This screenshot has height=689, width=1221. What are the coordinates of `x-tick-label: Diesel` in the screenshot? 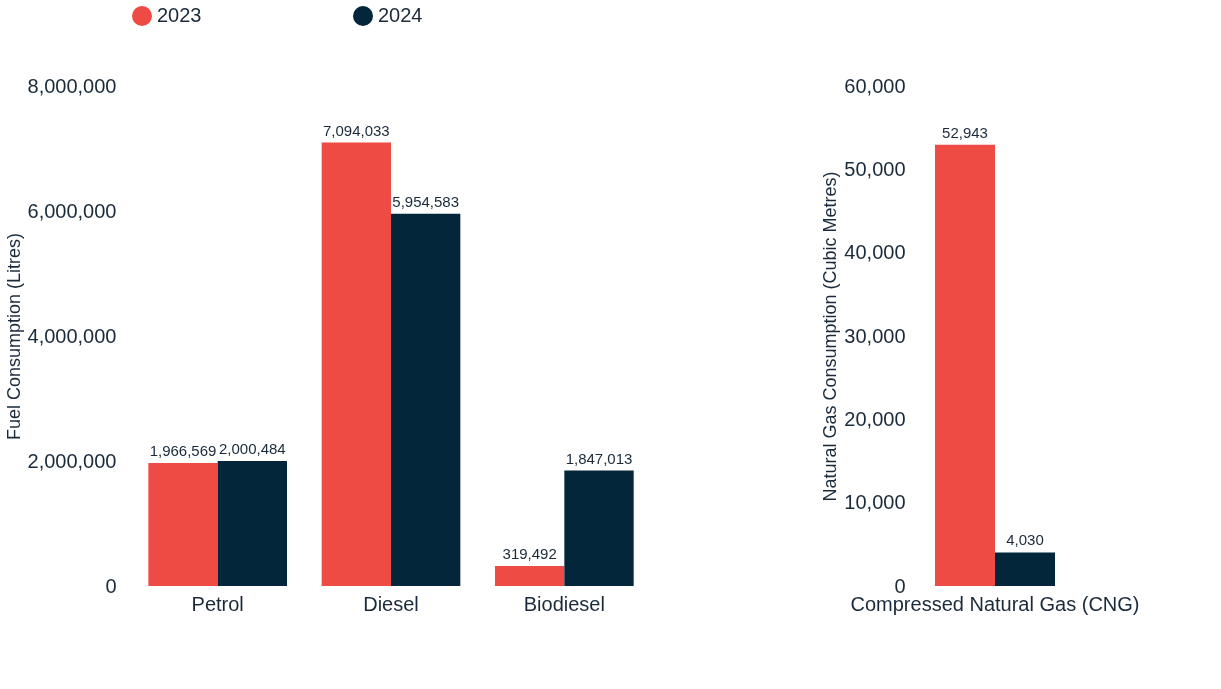 It's located at (391, 603).